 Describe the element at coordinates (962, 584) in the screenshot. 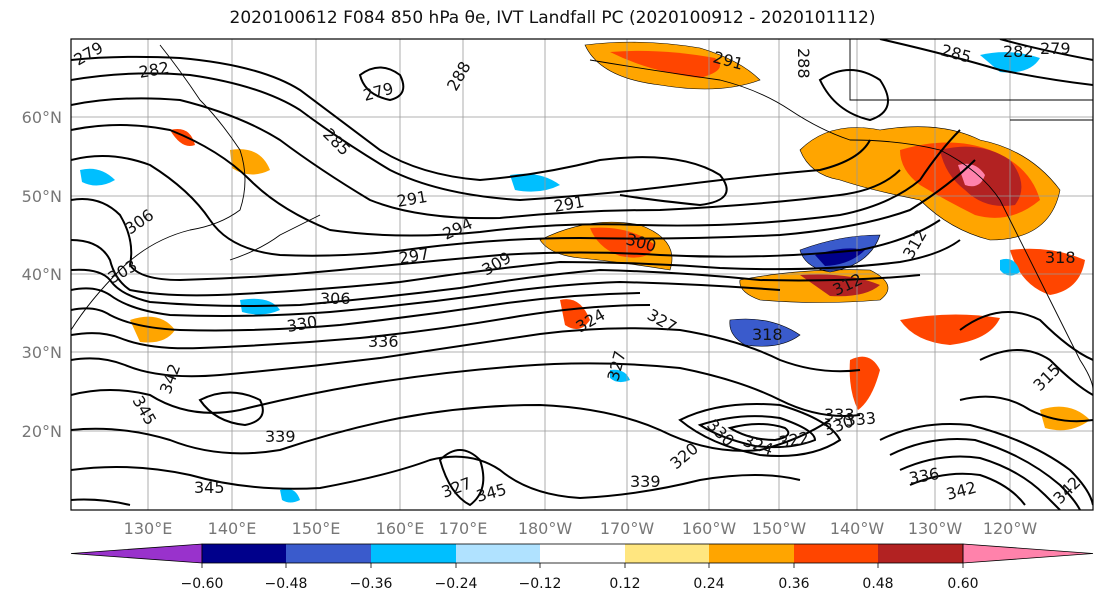

I see `colorbar-tick-label: 0.60` at that location.